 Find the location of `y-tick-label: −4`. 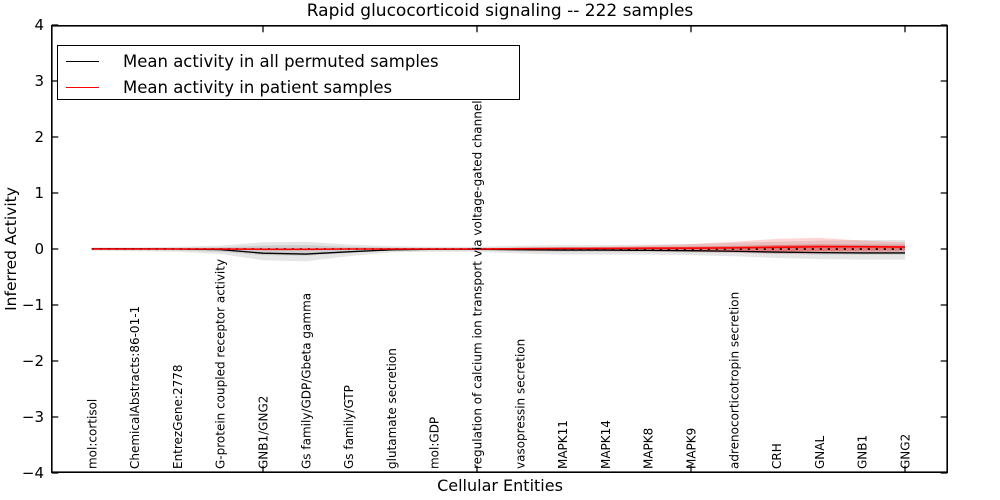

y-tick-label: −4 is located at coordinates (33, 473).